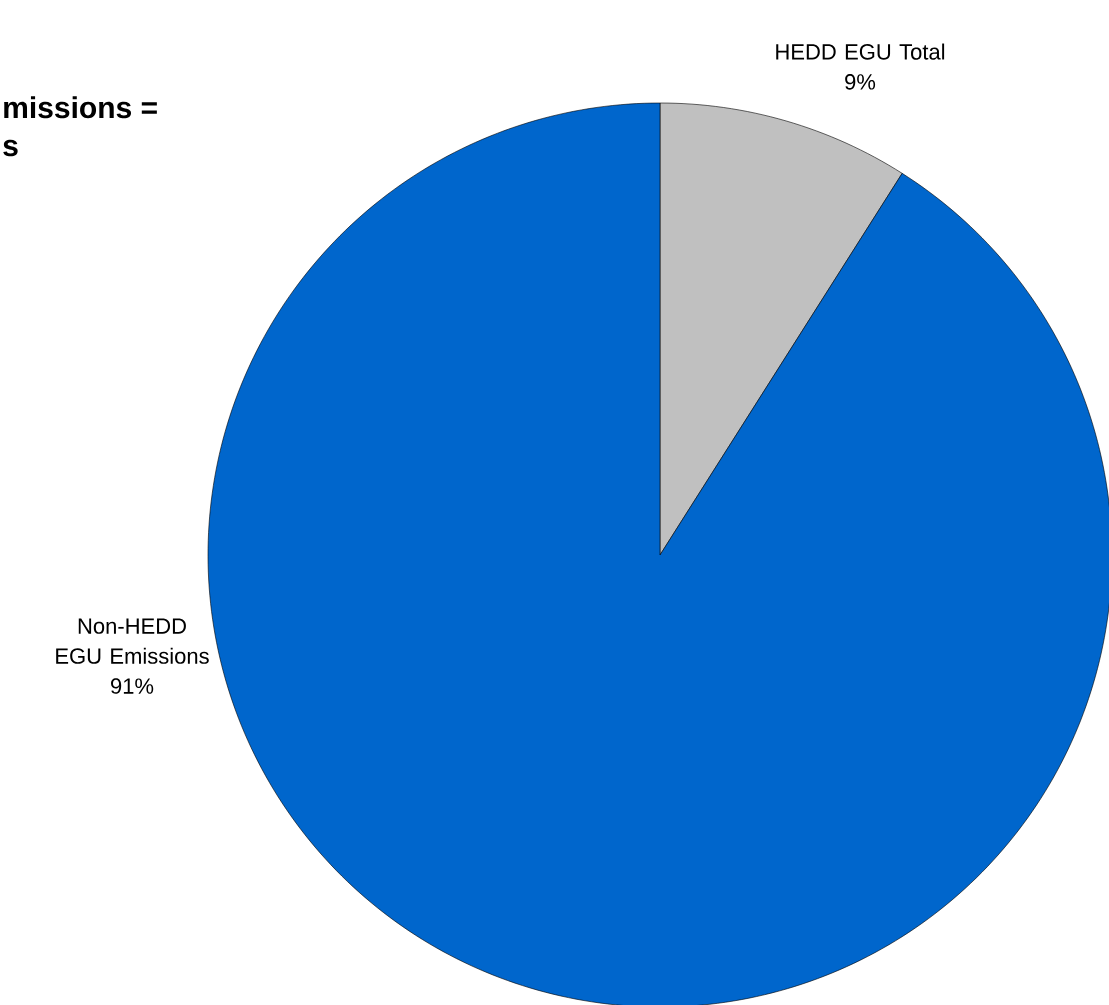 The height and width of the screenshot is (1005, 1109). What do you see at coordinates (10, 148) in the screenshot?
I see `text: s` at bounding box center [10, 148].